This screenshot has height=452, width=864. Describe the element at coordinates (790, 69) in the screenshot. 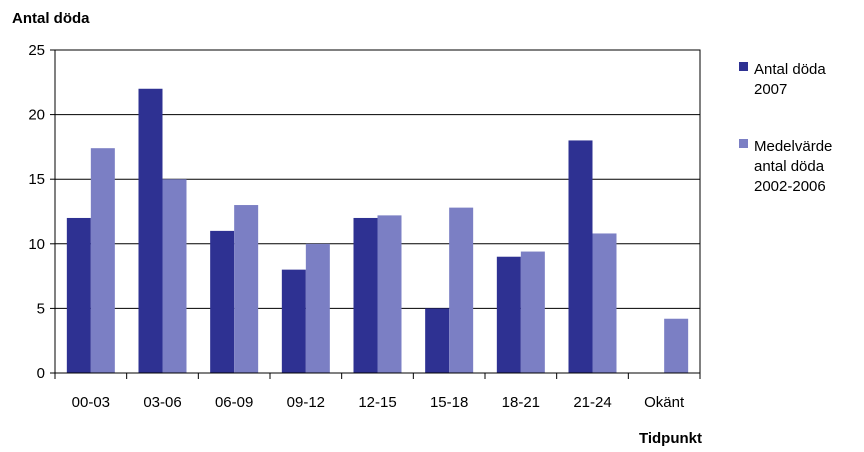

I see `legend-label: Antal döda` at that location.